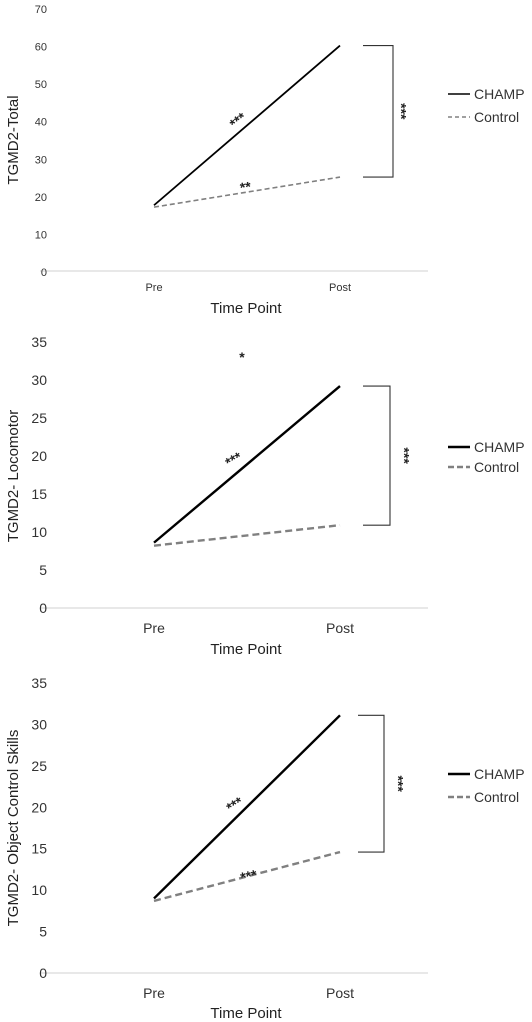  What do you see at coordinates (41, 48) in the screenshot?
I see `y-tick-label: 60` at bounding box center [41, 48].